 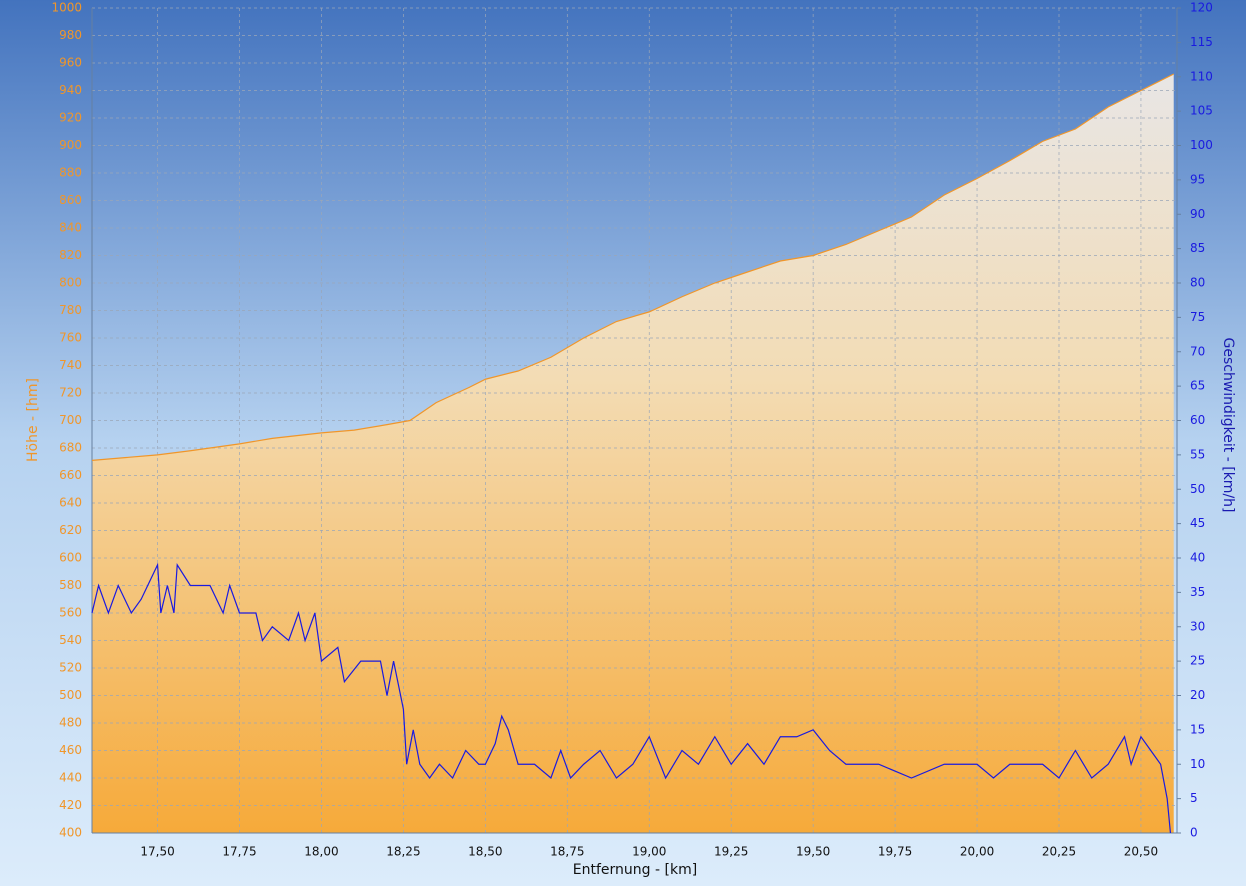 What do you see at coordinates (1197, 523) in the screenshot?
I see `y2-tick-label: 45` at bounding box center [1197, 523].